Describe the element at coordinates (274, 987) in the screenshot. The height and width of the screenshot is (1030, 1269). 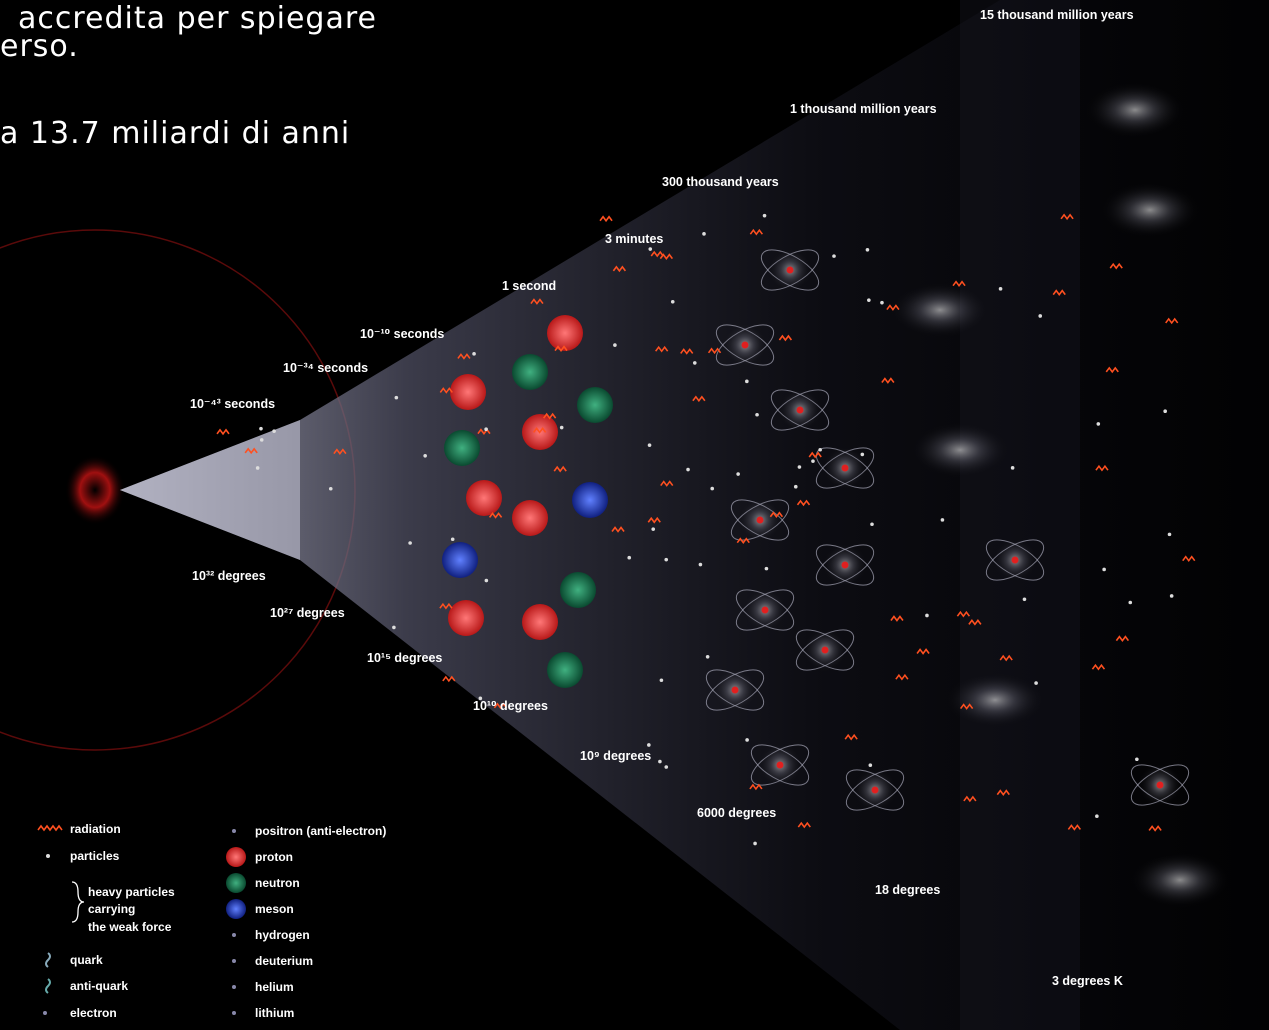
I see `legend-label: helium` at that location.